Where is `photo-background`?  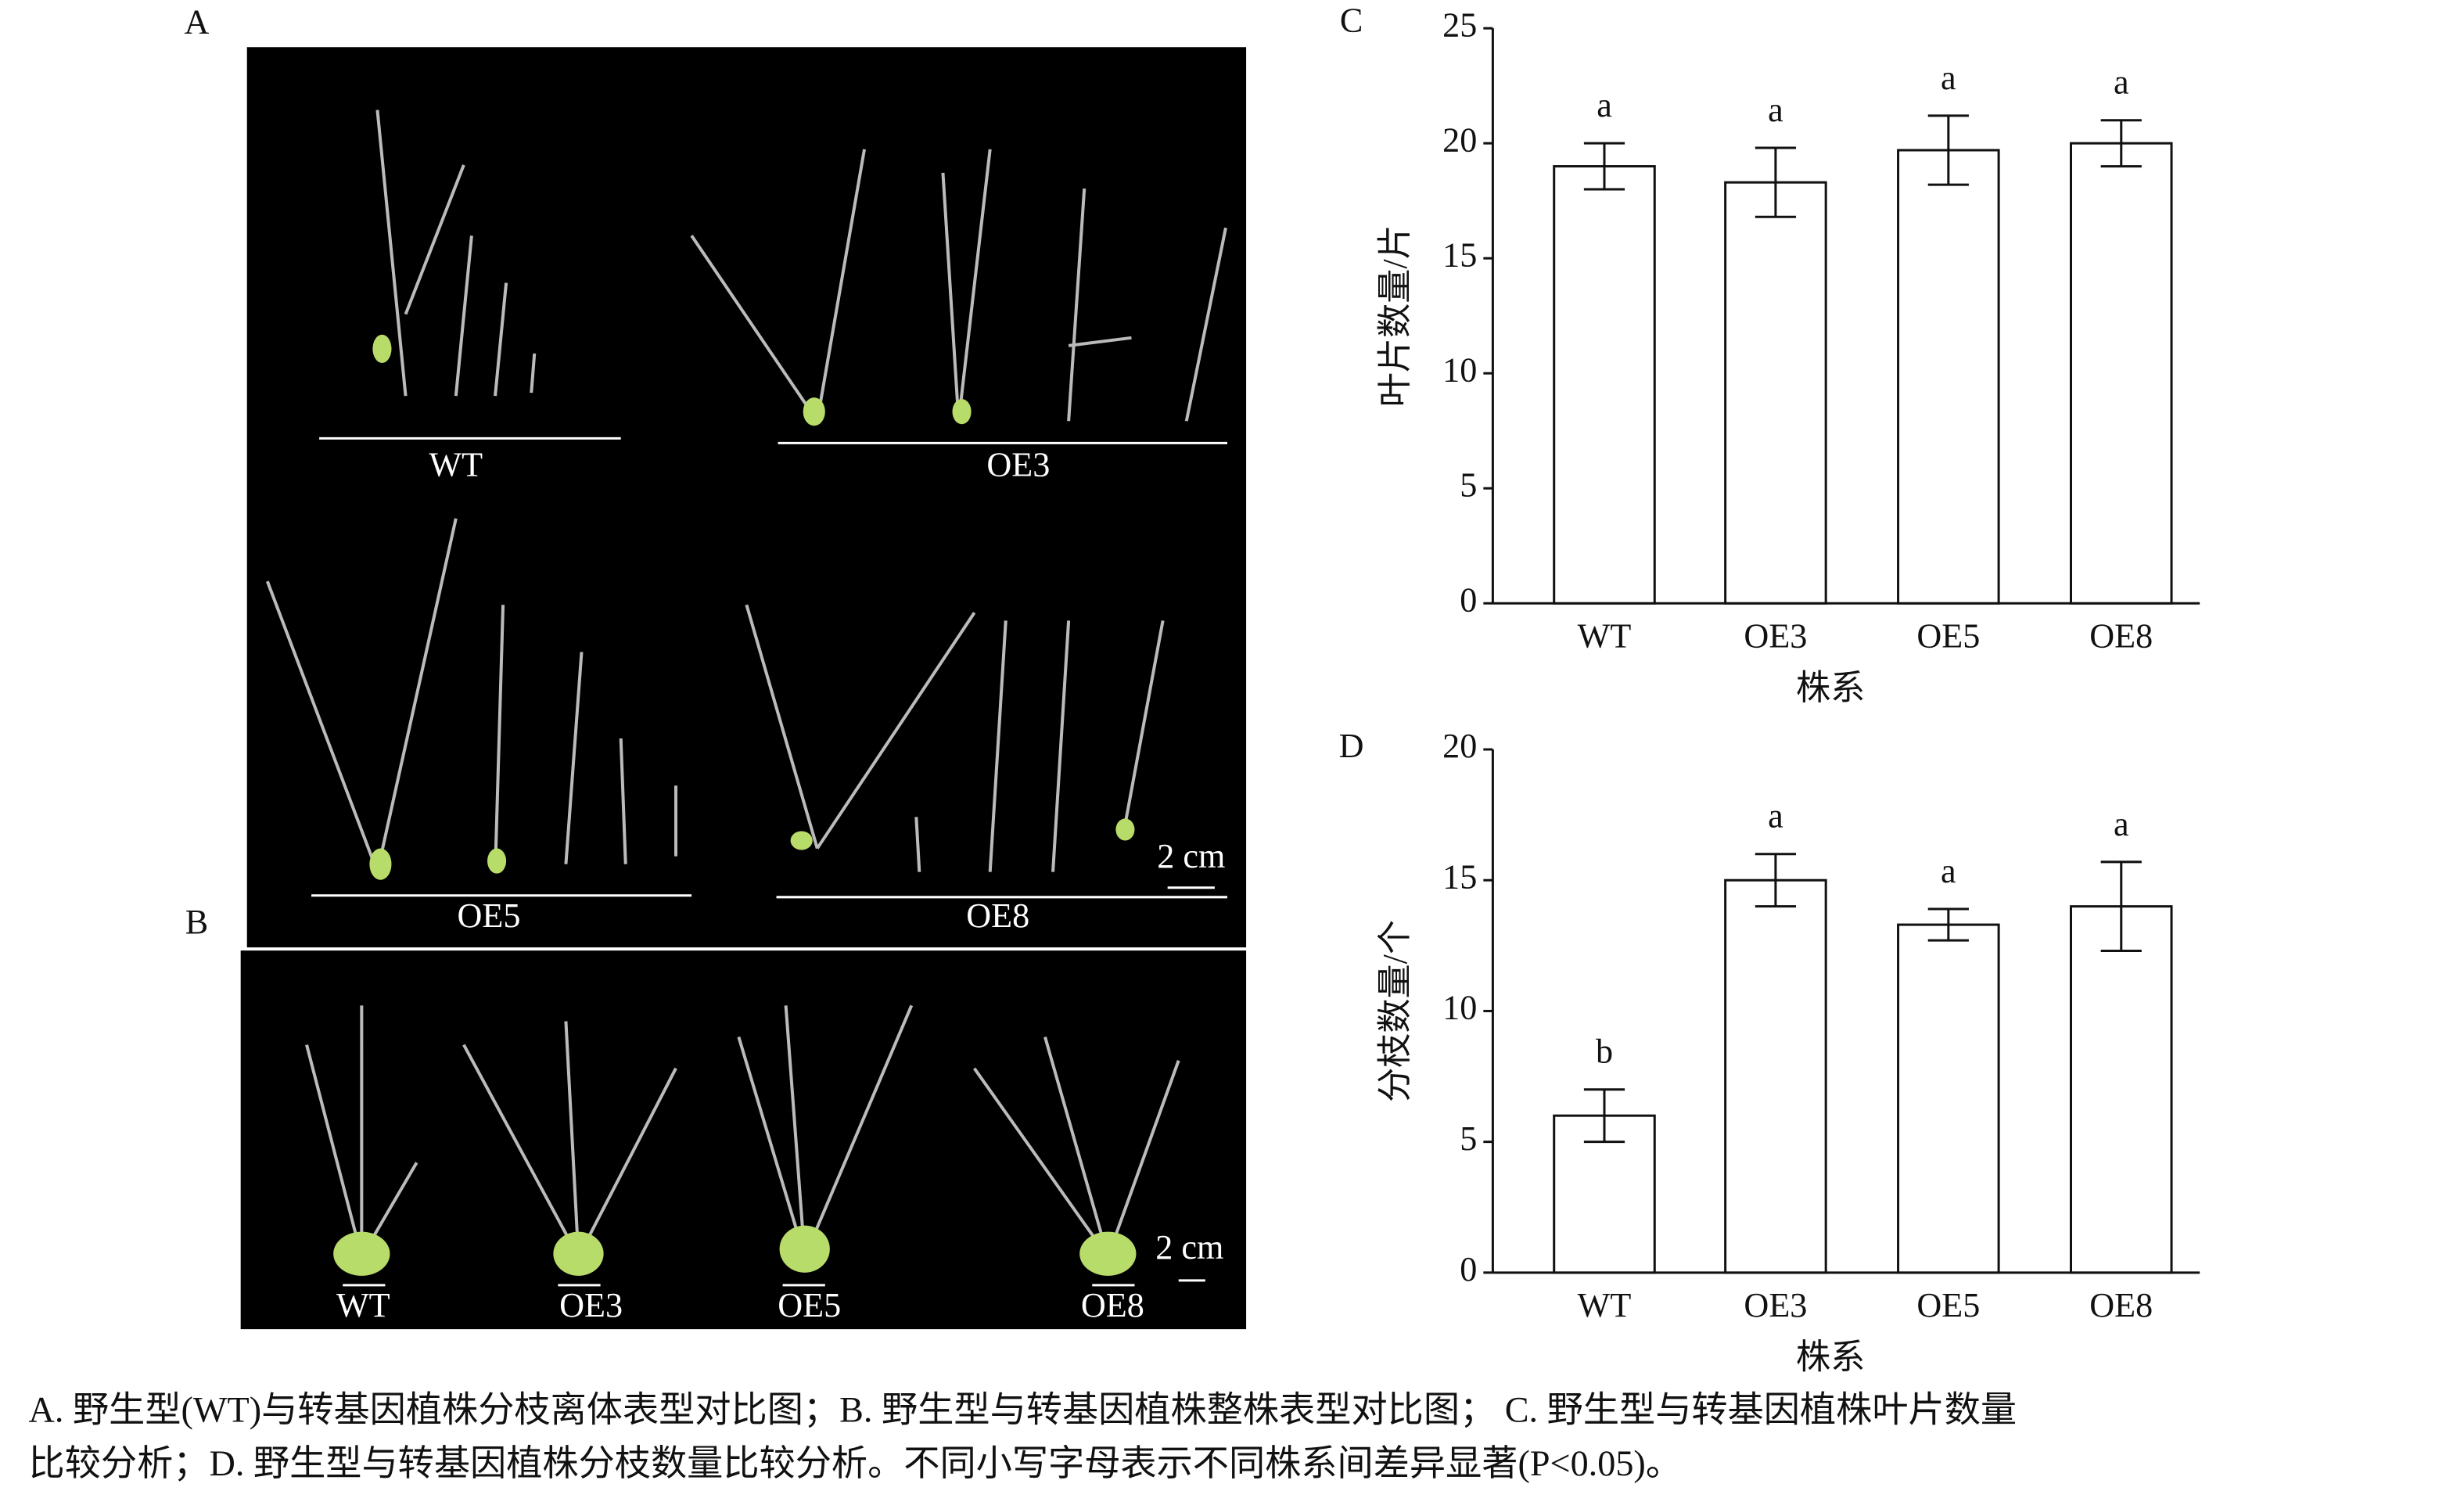
photo-background is located at coordinates (743, 1140).